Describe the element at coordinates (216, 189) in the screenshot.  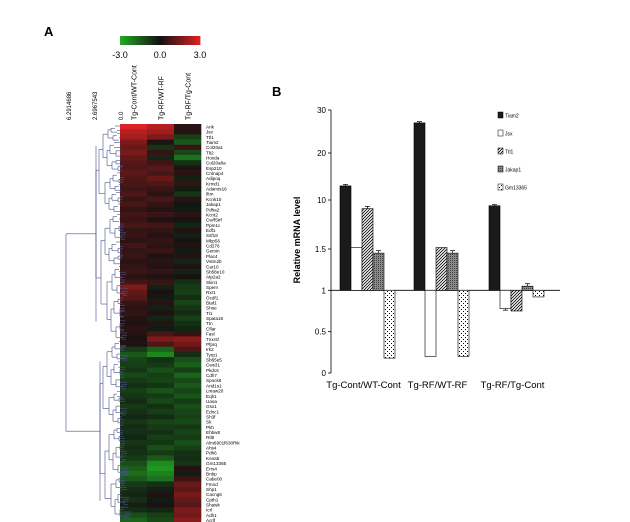
I see `heatmap-row-label: Adamts16` at that location.